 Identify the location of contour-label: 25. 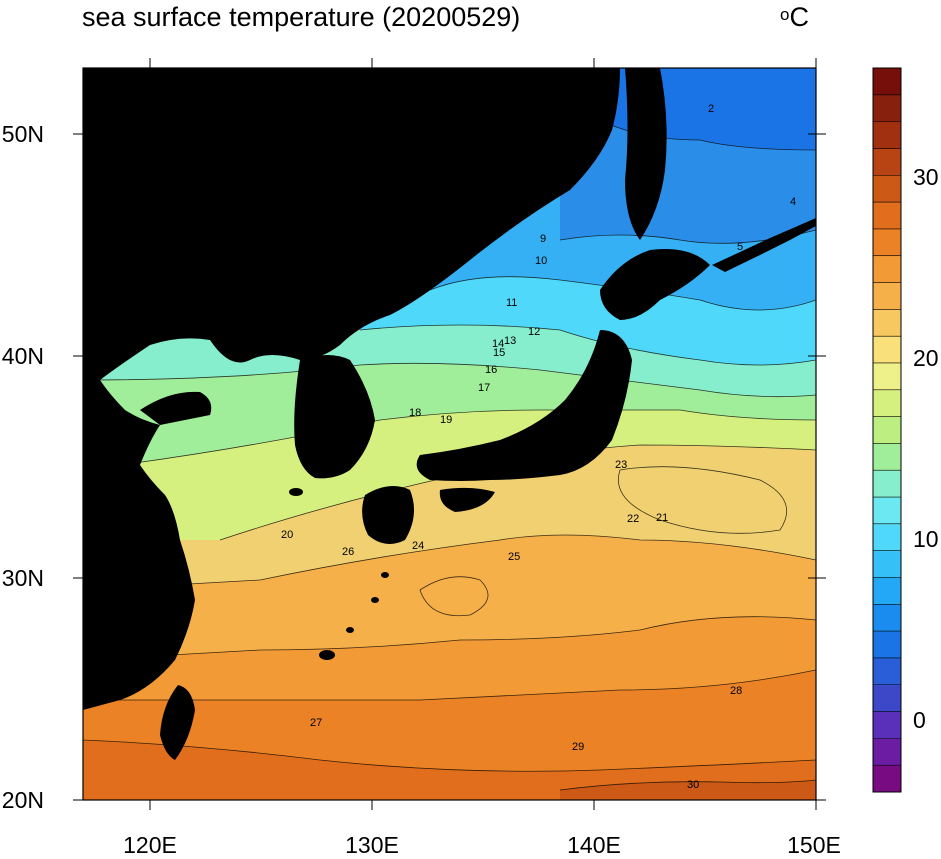
(514, 557).